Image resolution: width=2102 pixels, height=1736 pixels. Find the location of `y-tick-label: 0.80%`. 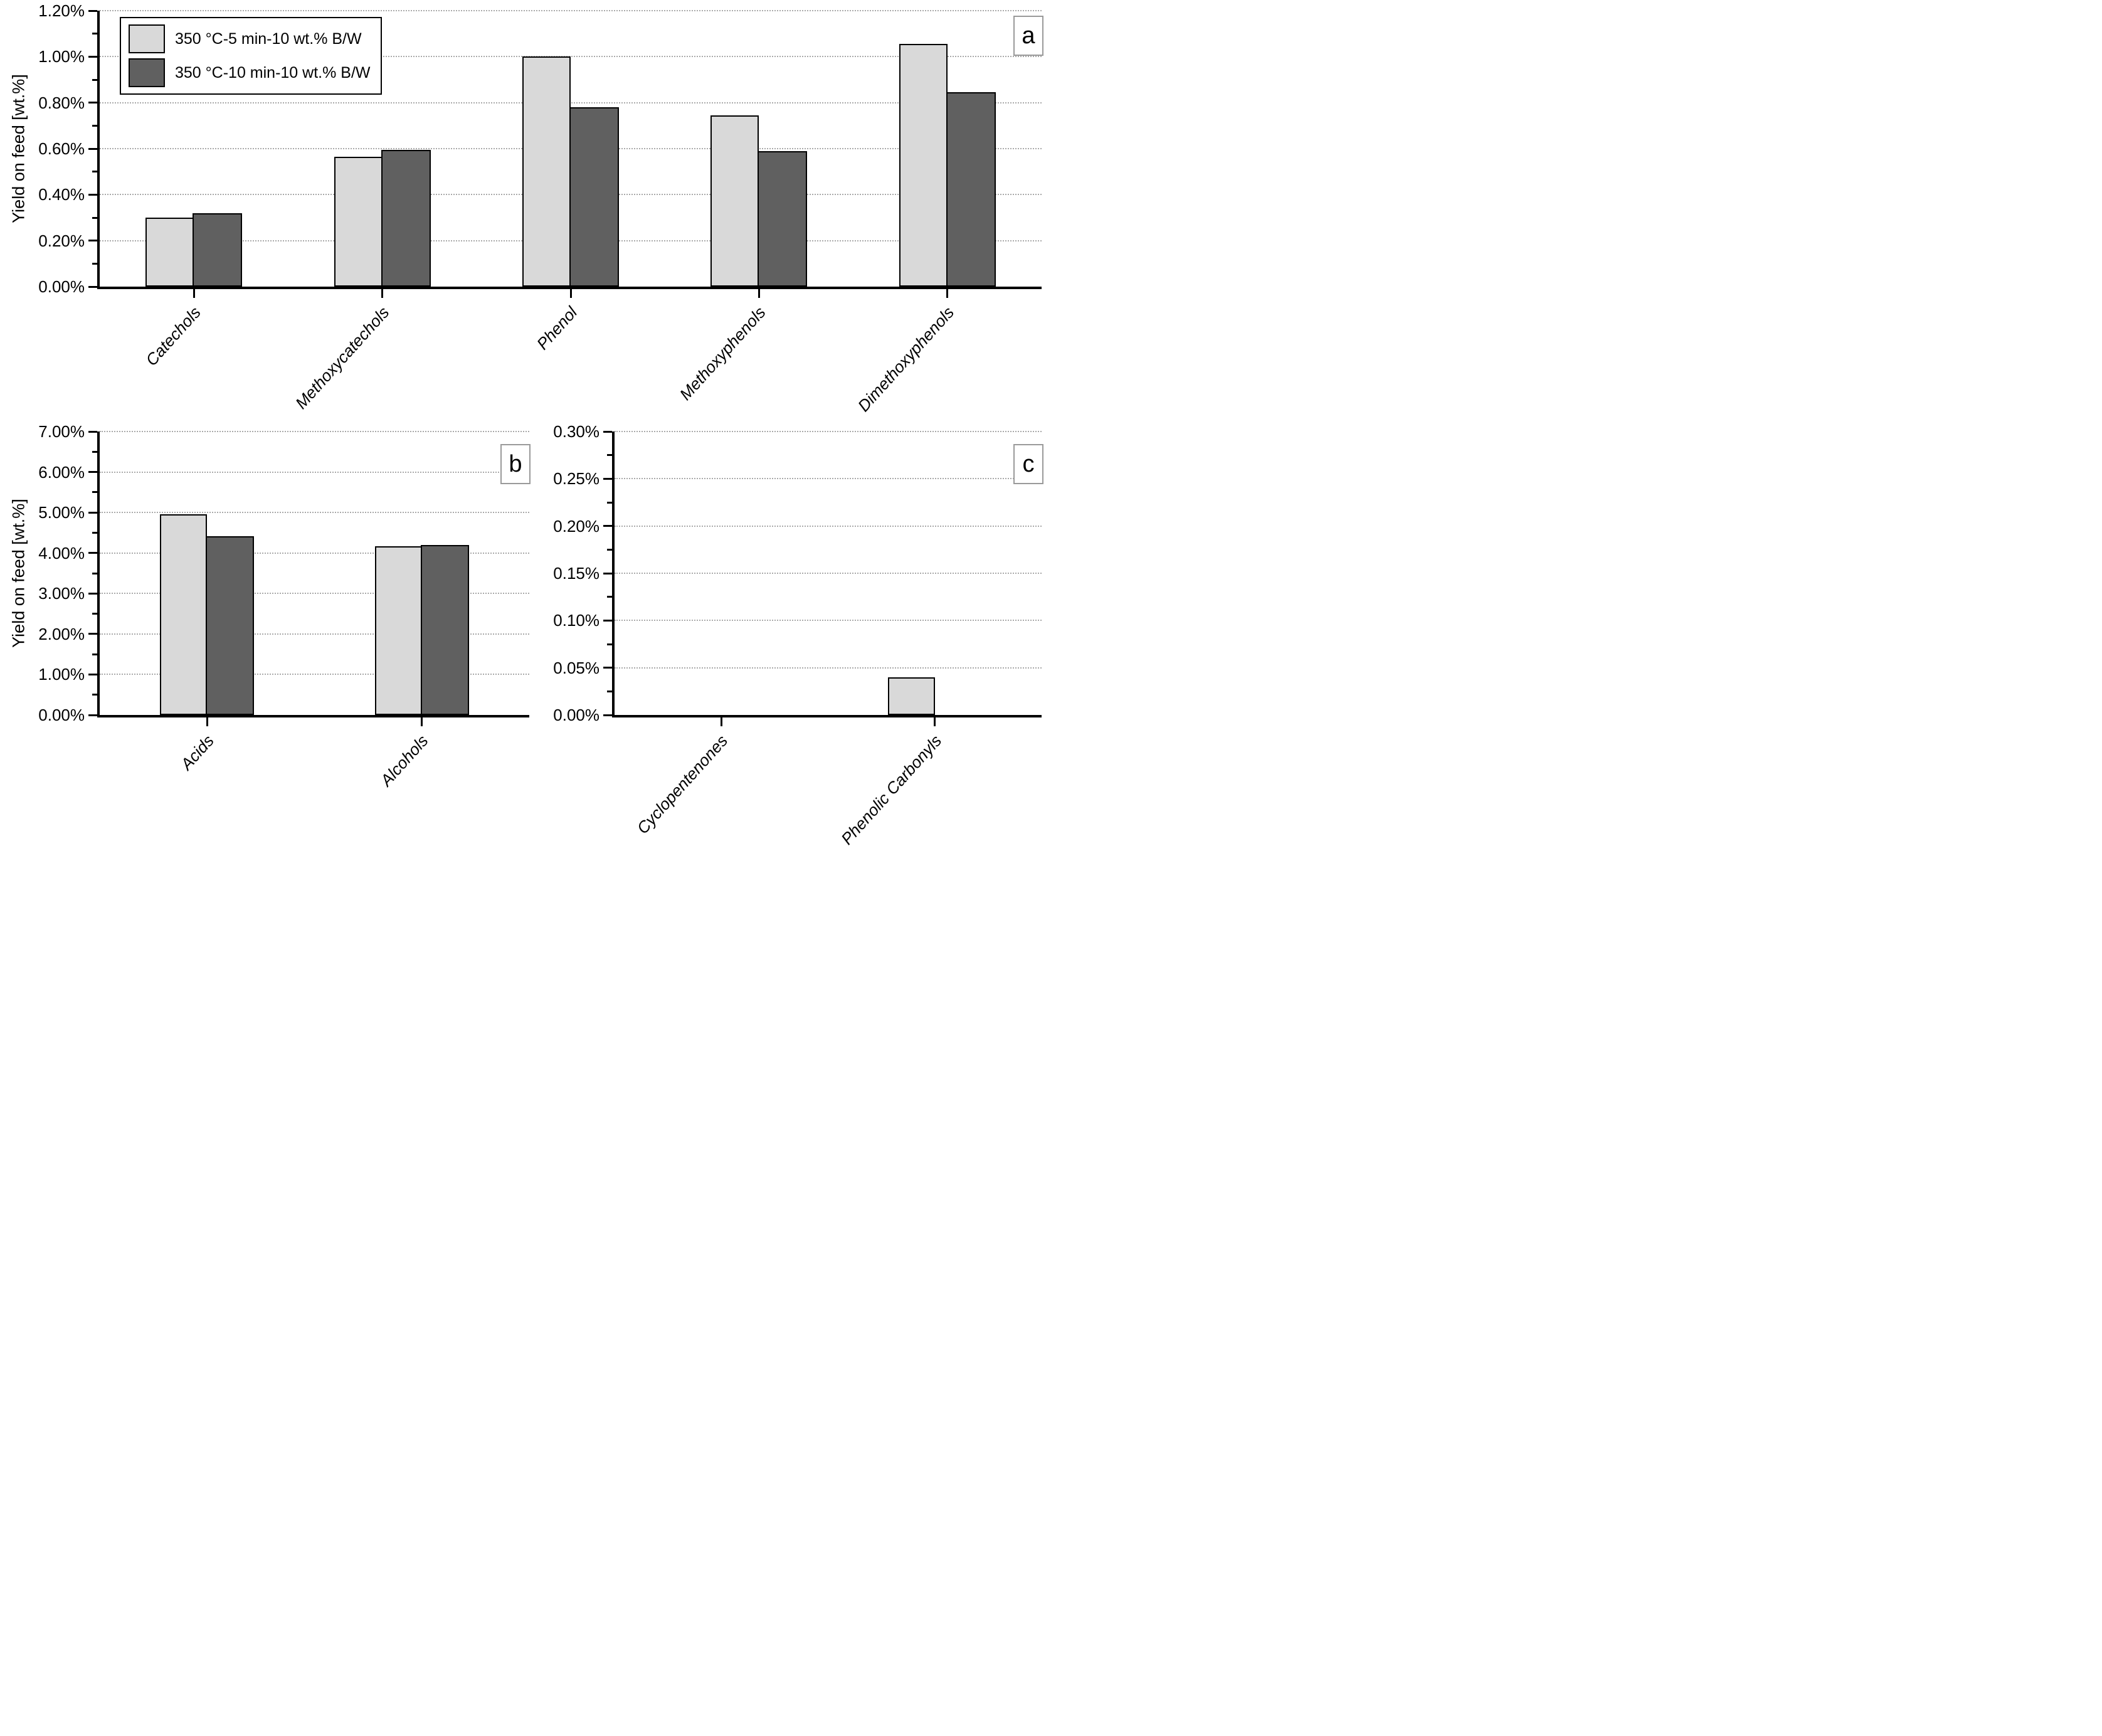

y-tick-label: 0.80% is located at coordinates (61, 102).